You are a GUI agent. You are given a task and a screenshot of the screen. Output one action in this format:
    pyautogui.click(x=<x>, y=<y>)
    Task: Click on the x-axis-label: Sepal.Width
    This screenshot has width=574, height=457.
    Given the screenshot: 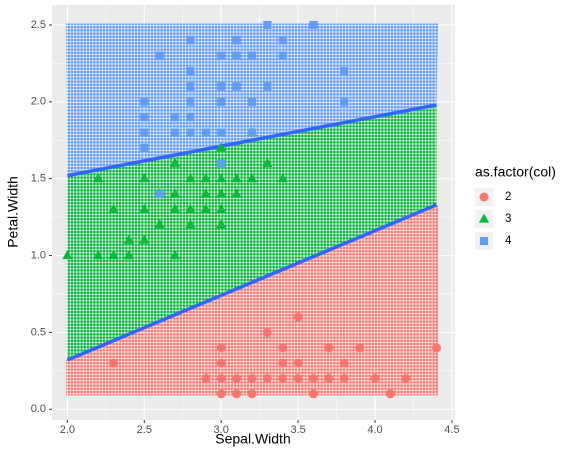 What is the action you would take?
    pyautogui.click(x=252, y=439)
    